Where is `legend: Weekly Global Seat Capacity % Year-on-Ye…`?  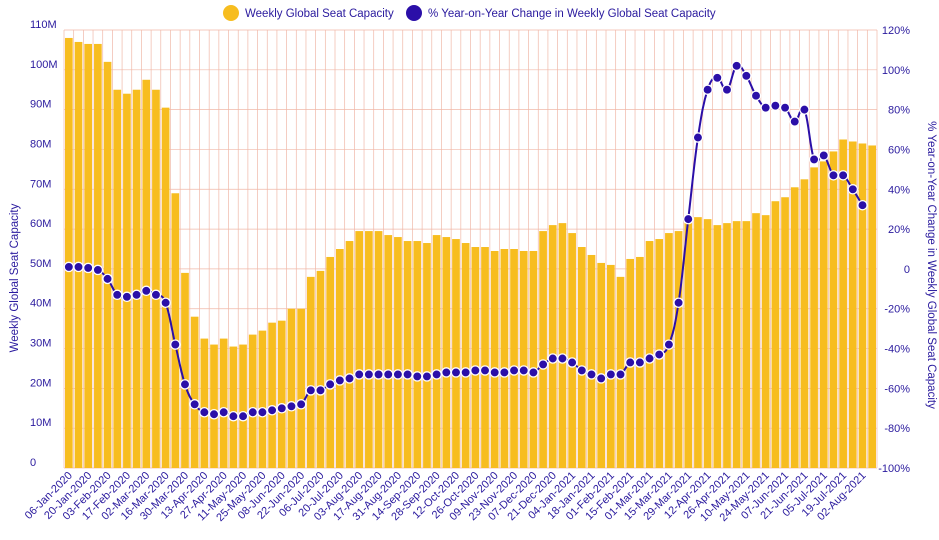 legend: Weekly Global Seat Capacity % Year-on-Ye… is located at coordinates (469, 13).